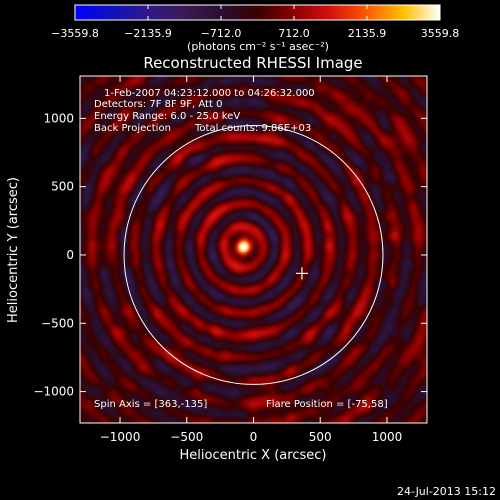  Describe the element at coordinates (320, 437) in the screenshot. I see `x-tick-label: 500` at that location.